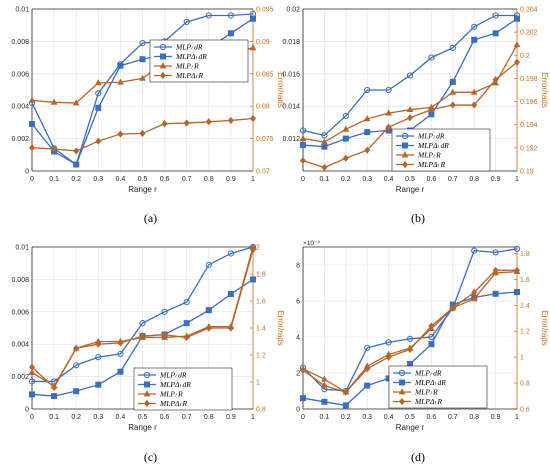 This screenshot has height=469, width=550. Describe the element at coordinates (150, 457) in the screenshot. I see `panel-caption: (c)` at that location.